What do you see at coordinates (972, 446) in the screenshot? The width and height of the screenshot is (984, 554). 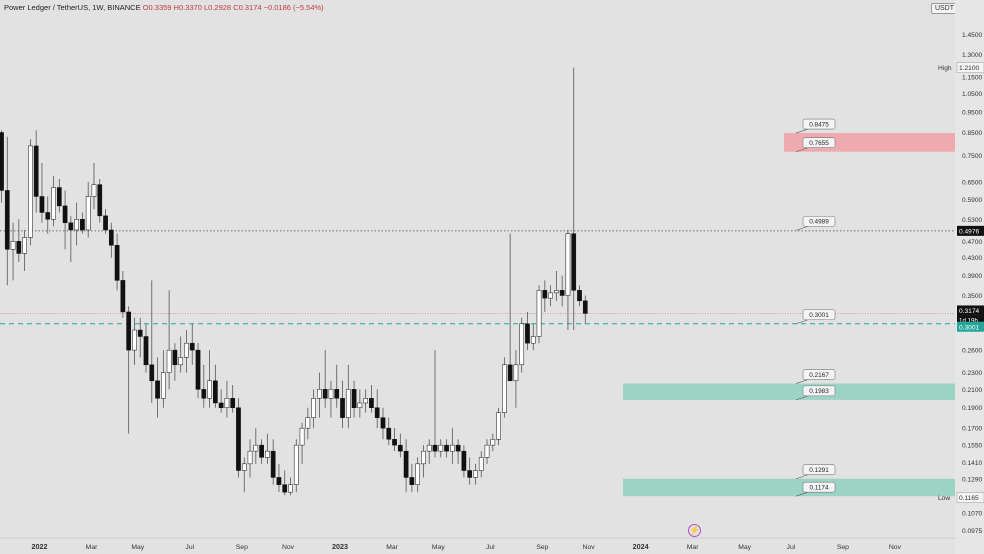 I see `y-tick-label: 0.1550` at bounding box center [972, 446].